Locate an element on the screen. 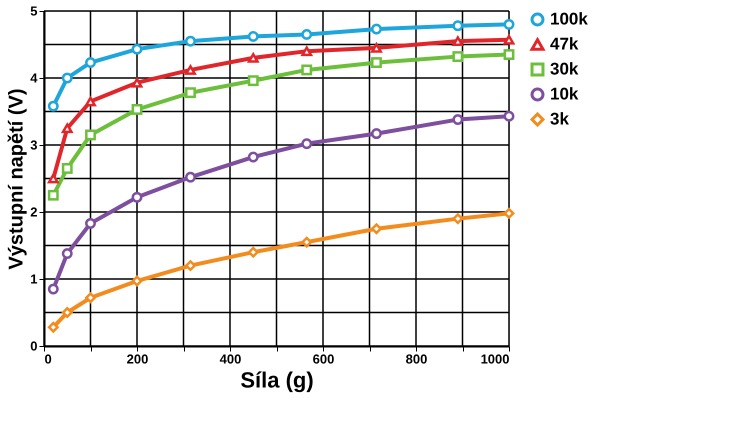 The width and height of the screenshot is (746, 434). legend-label: 10k is located at coordinates (564, 94).